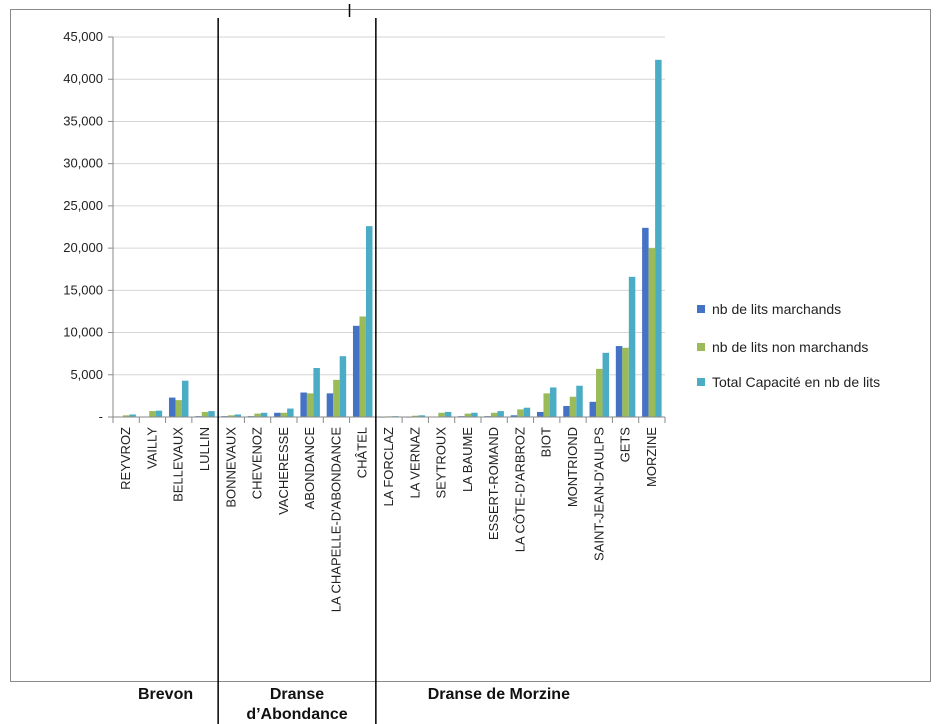 Image resolution: width=938 pixels, height=724 pixels. I want to click on y-tick-label: 15,000, so click(83, 289).